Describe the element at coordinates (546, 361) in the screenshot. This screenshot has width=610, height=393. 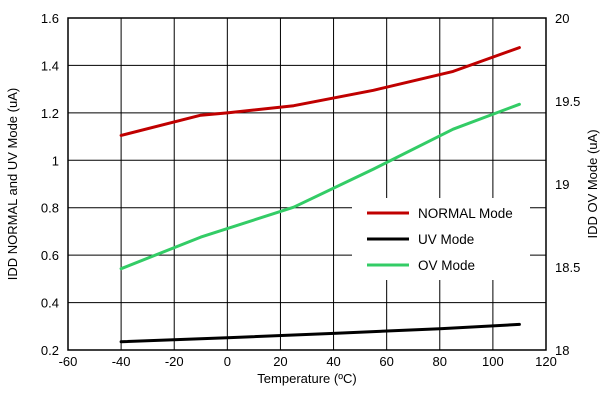
I see `x-tick-label: 120` at that location.